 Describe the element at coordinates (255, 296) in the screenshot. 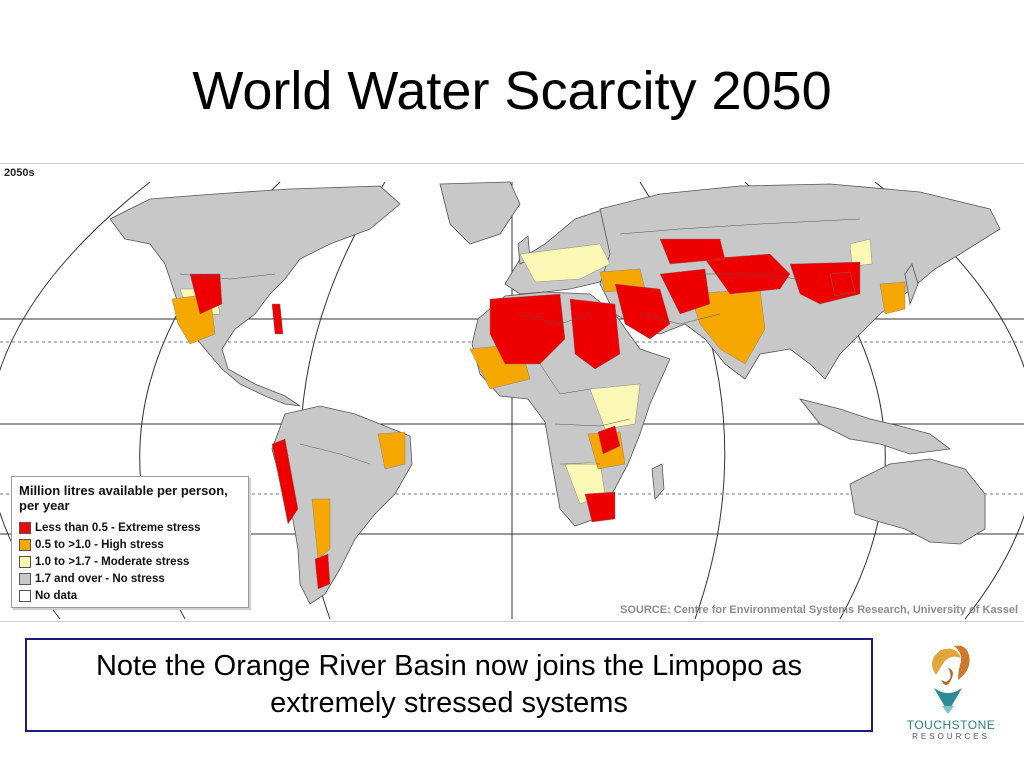

I see `north-america` at that location.